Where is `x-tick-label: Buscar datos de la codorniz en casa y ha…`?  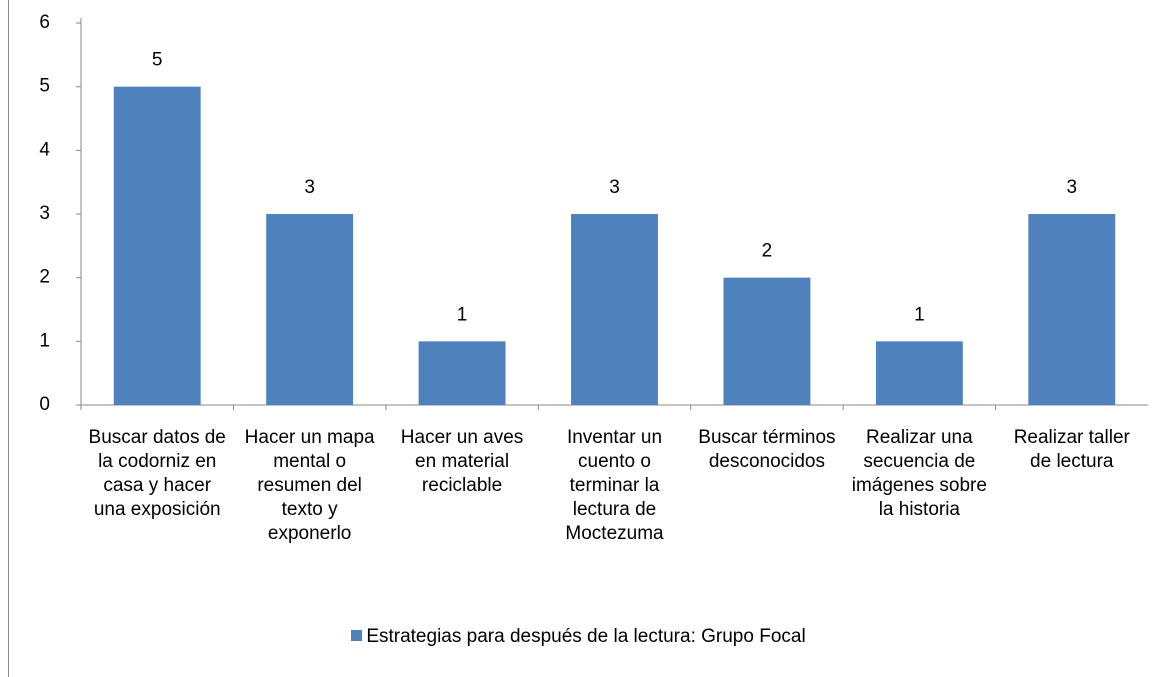
x-tick-label: Buscar datos de la codorniz en casa y ha… is located at coordinates (157, 473).